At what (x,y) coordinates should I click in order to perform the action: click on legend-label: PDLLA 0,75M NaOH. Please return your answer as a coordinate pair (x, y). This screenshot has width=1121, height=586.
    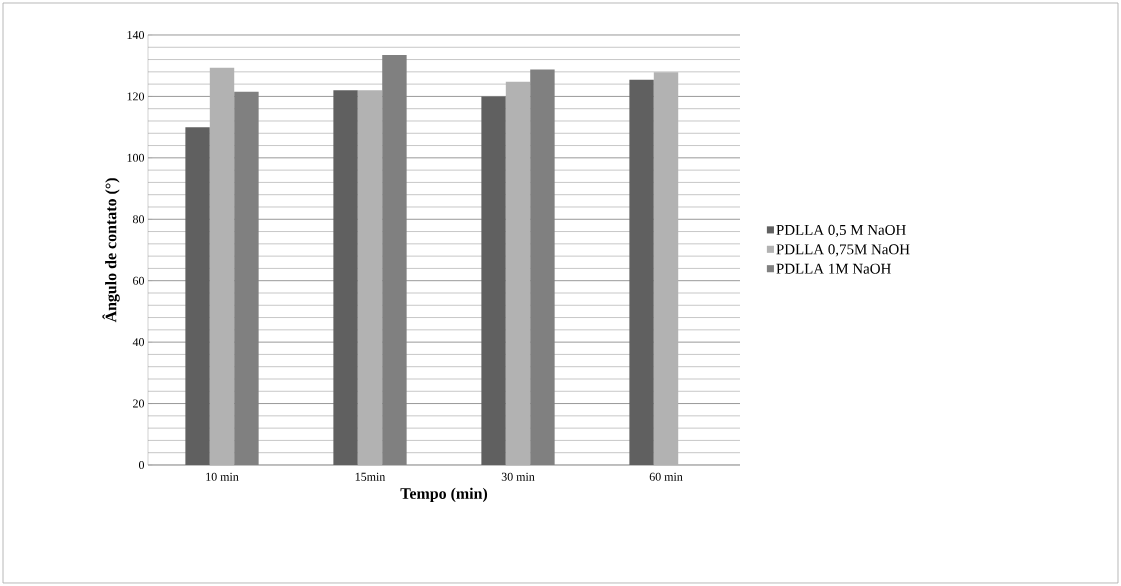
    Looking at the image, I should click on (843, 250).